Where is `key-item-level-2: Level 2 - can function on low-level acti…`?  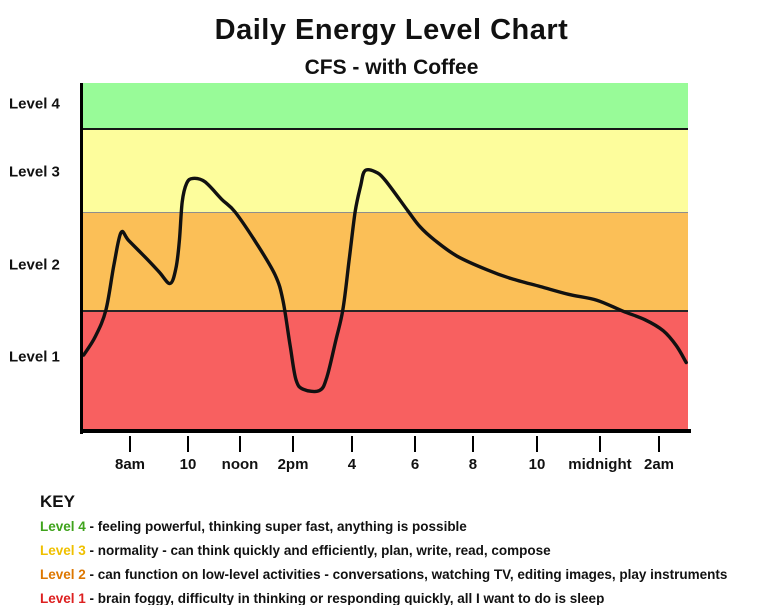 key-item-level-2: Level 2 - can function on low-level acti… is located at coordinates (410, 575).